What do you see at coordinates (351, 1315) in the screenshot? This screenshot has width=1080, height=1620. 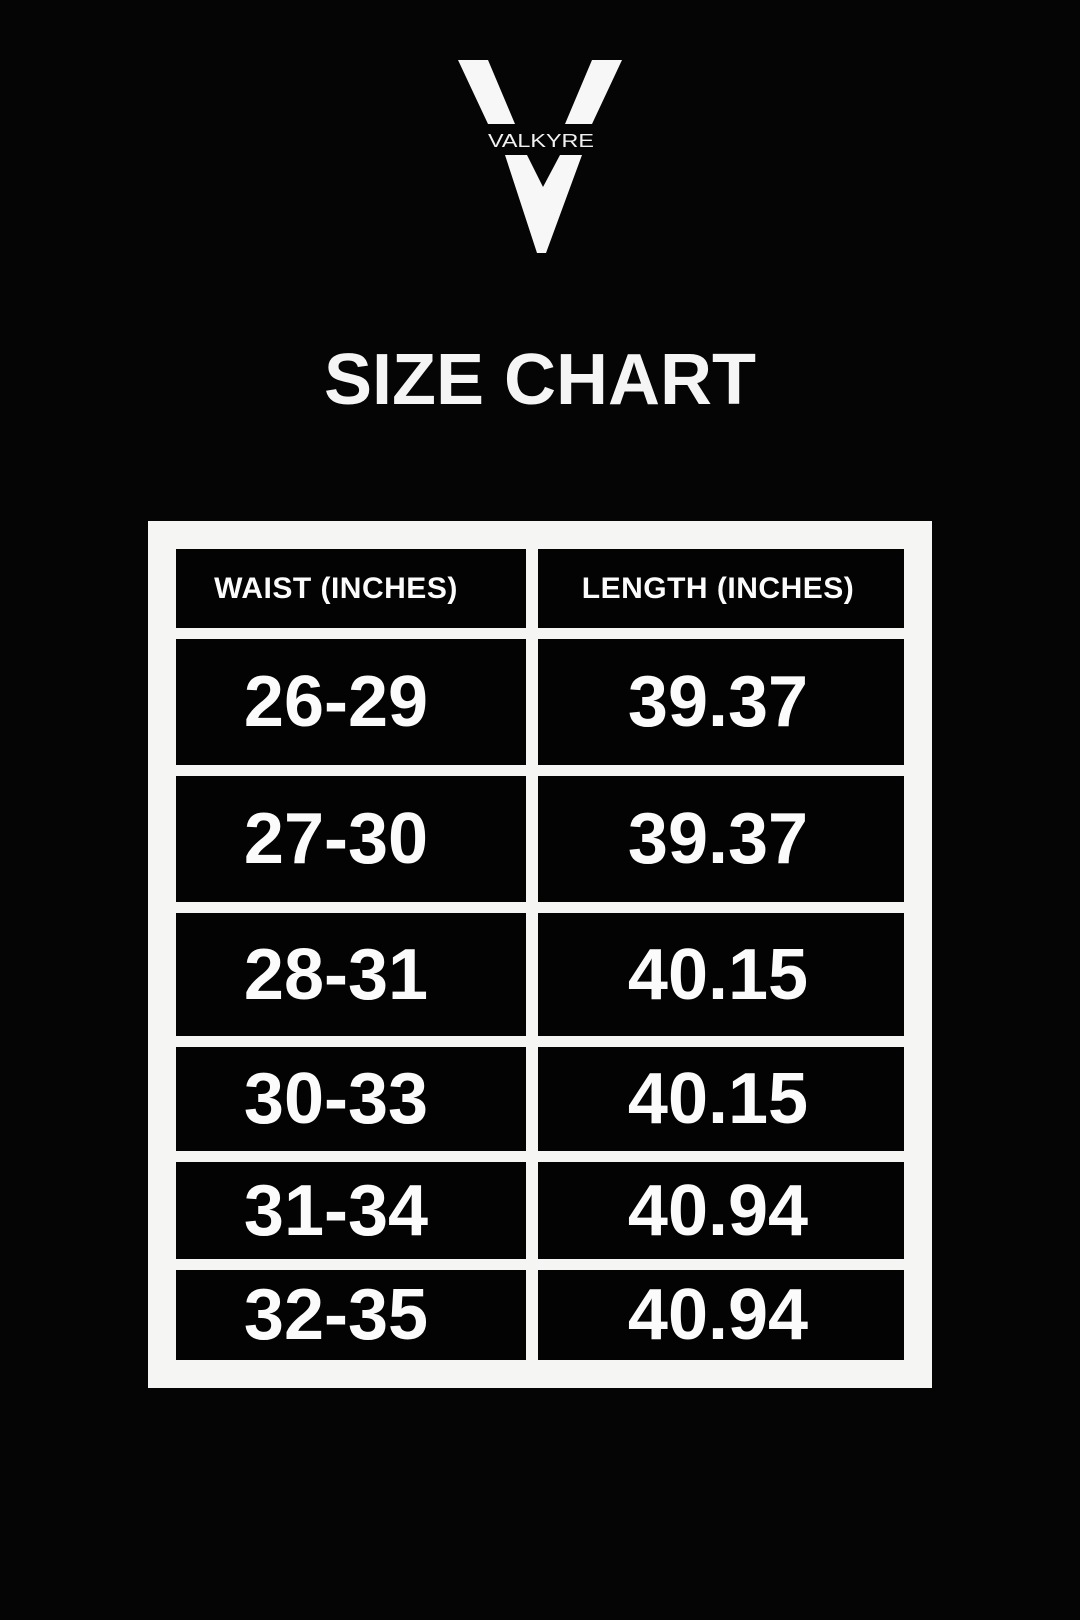 I see `waist-value-cell: 32-35` at bounding box center [351, 1315].